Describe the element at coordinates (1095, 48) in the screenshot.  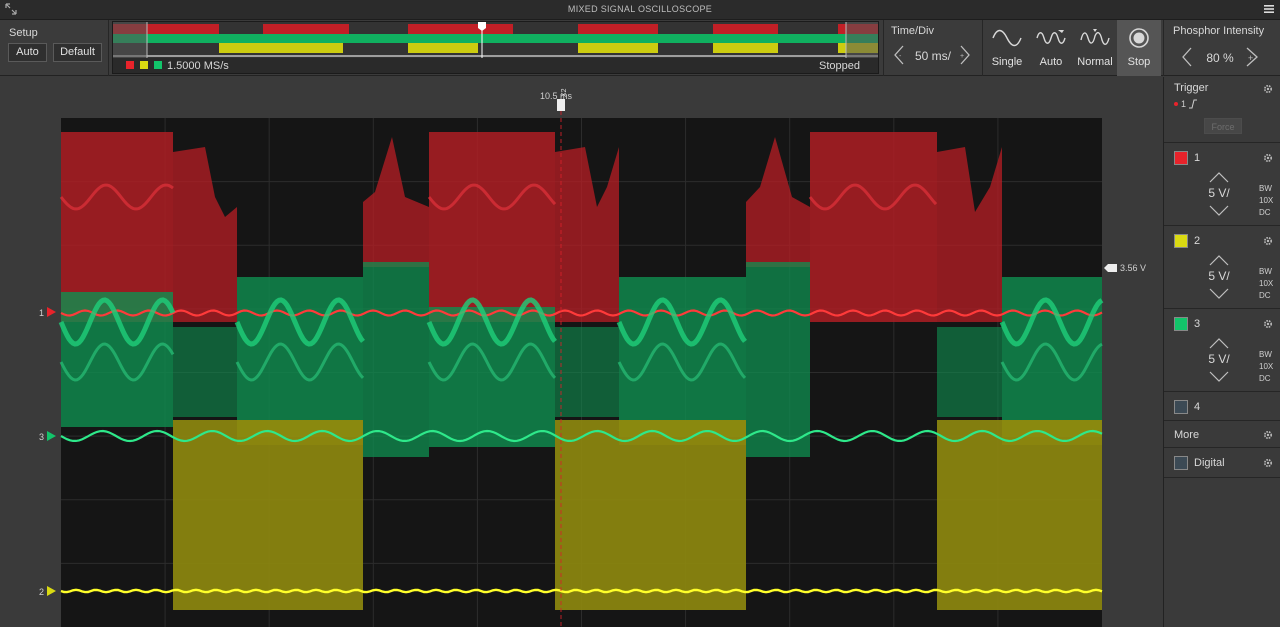
I see `normal-mode-button: Normal` at that location.